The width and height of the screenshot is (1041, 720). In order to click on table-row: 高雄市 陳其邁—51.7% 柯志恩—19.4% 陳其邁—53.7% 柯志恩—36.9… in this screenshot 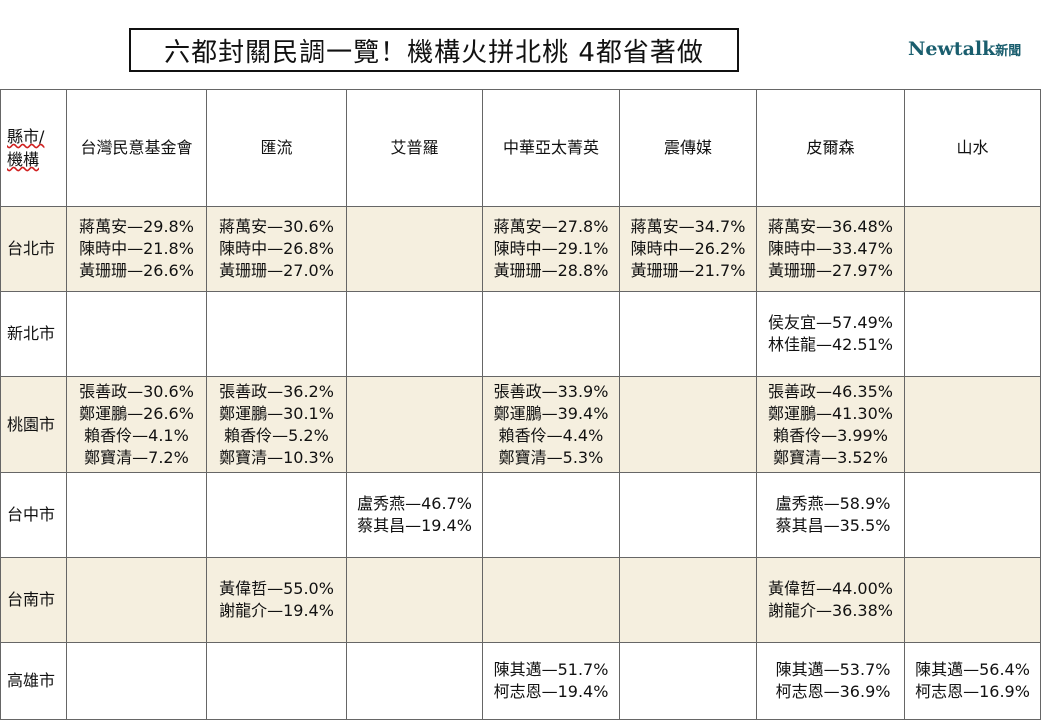, I will do `click(520, 681)`.